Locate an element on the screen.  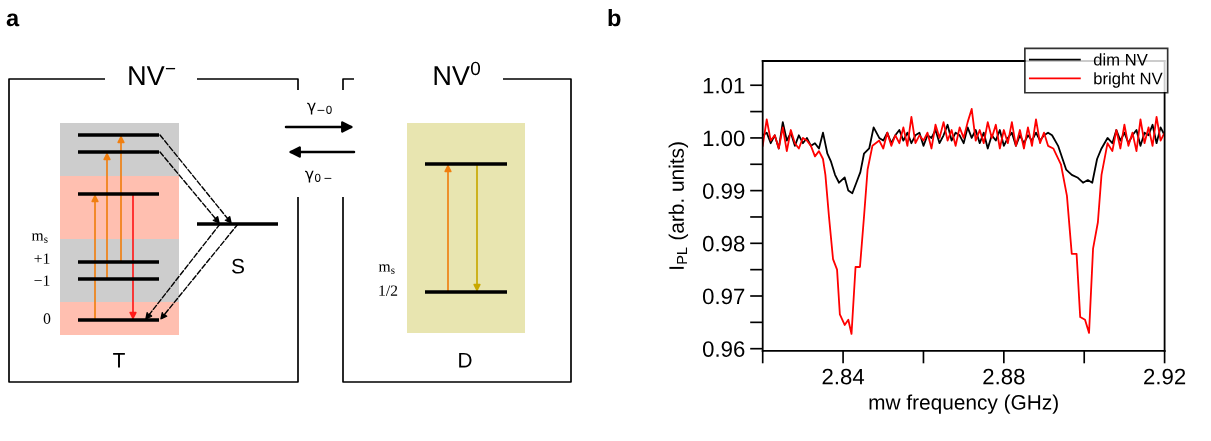
text: +1 is located at coordinates (42, 258).